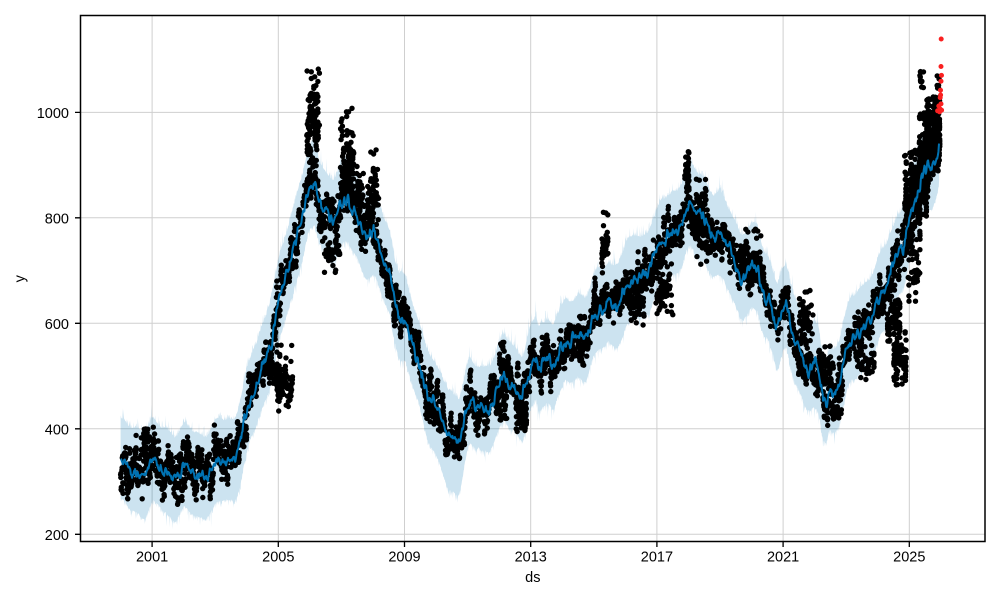 Image resolution: width=1000 pixels, height=605 pixels. What do you see at coordinates (783, 557) in the screenshot?
I see `svg-text: 2021` at bounding box center [783, 557].